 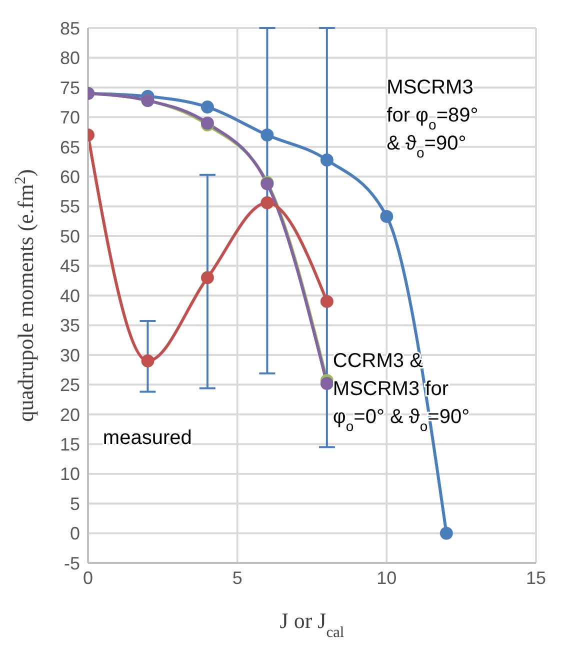 What do you see at coordinates (70, 236) in the screenshot?
I see `y-tick-label: 50` at bounding box center [70, 236].